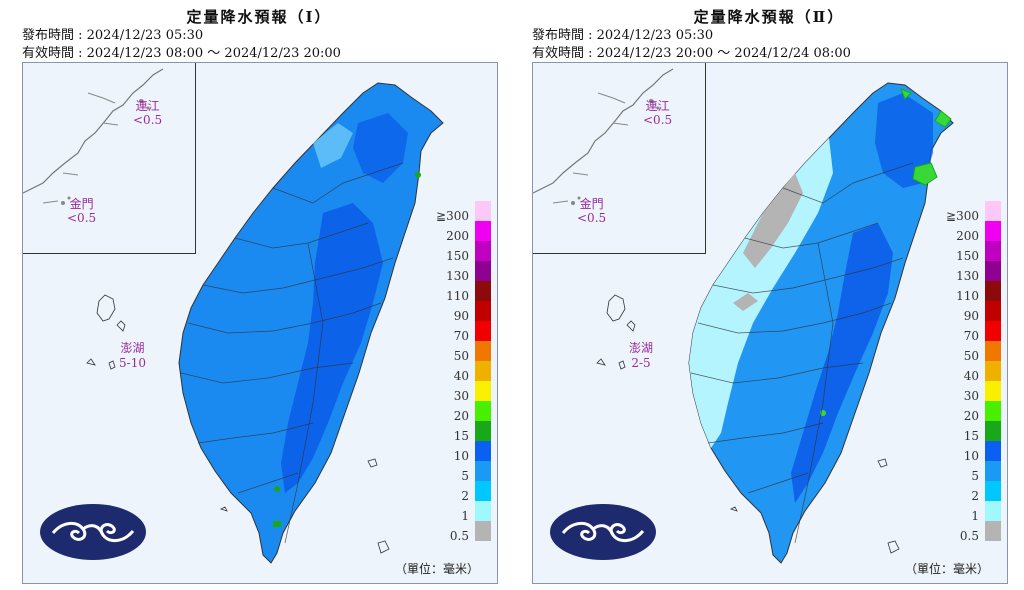 The height and width of the screenshot is (590, 1024). Describe the element at coordinates (641, 355) in the screenshot. I see `penghu-label: 澎湖 2-5` at that location.